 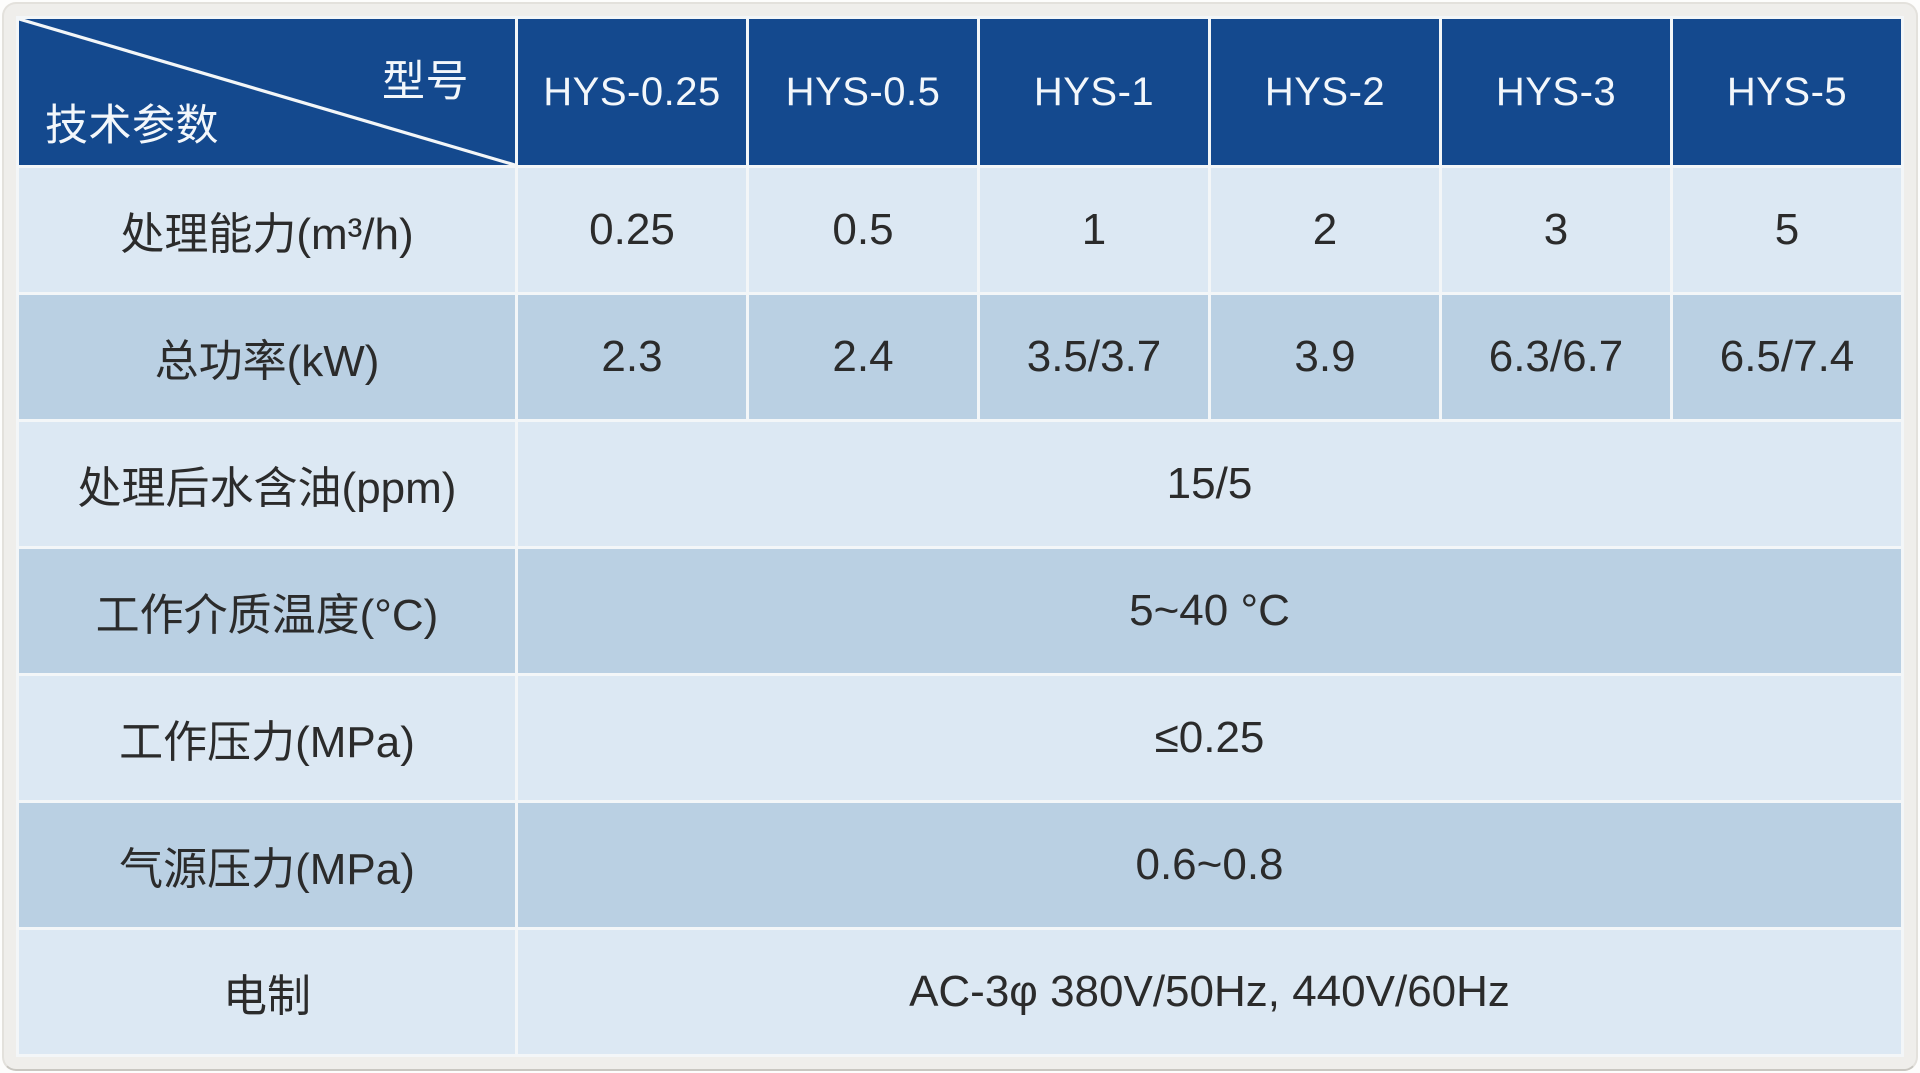 I want to click on model-header: HYS-2, so click(x=1325, y=92).